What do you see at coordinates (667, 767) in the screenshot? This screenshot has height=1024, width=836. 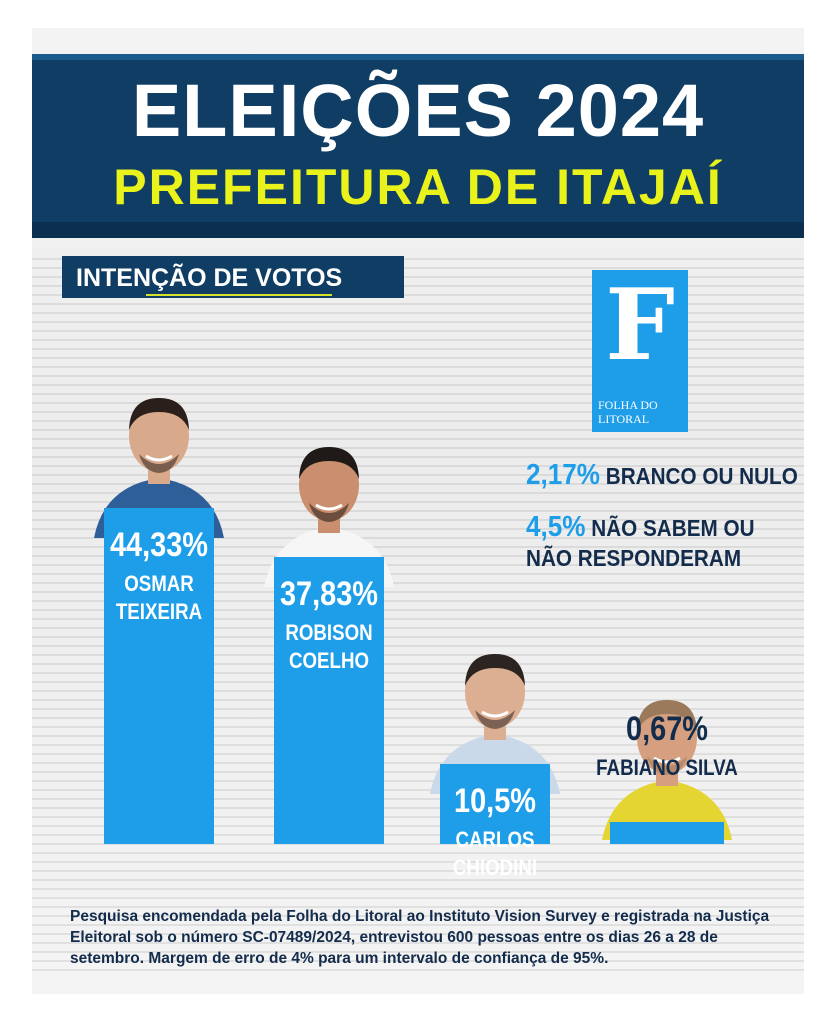 I see `candidate-name-fabiano-silva: FABIANO SILVA` at bounding box center [667, 767].